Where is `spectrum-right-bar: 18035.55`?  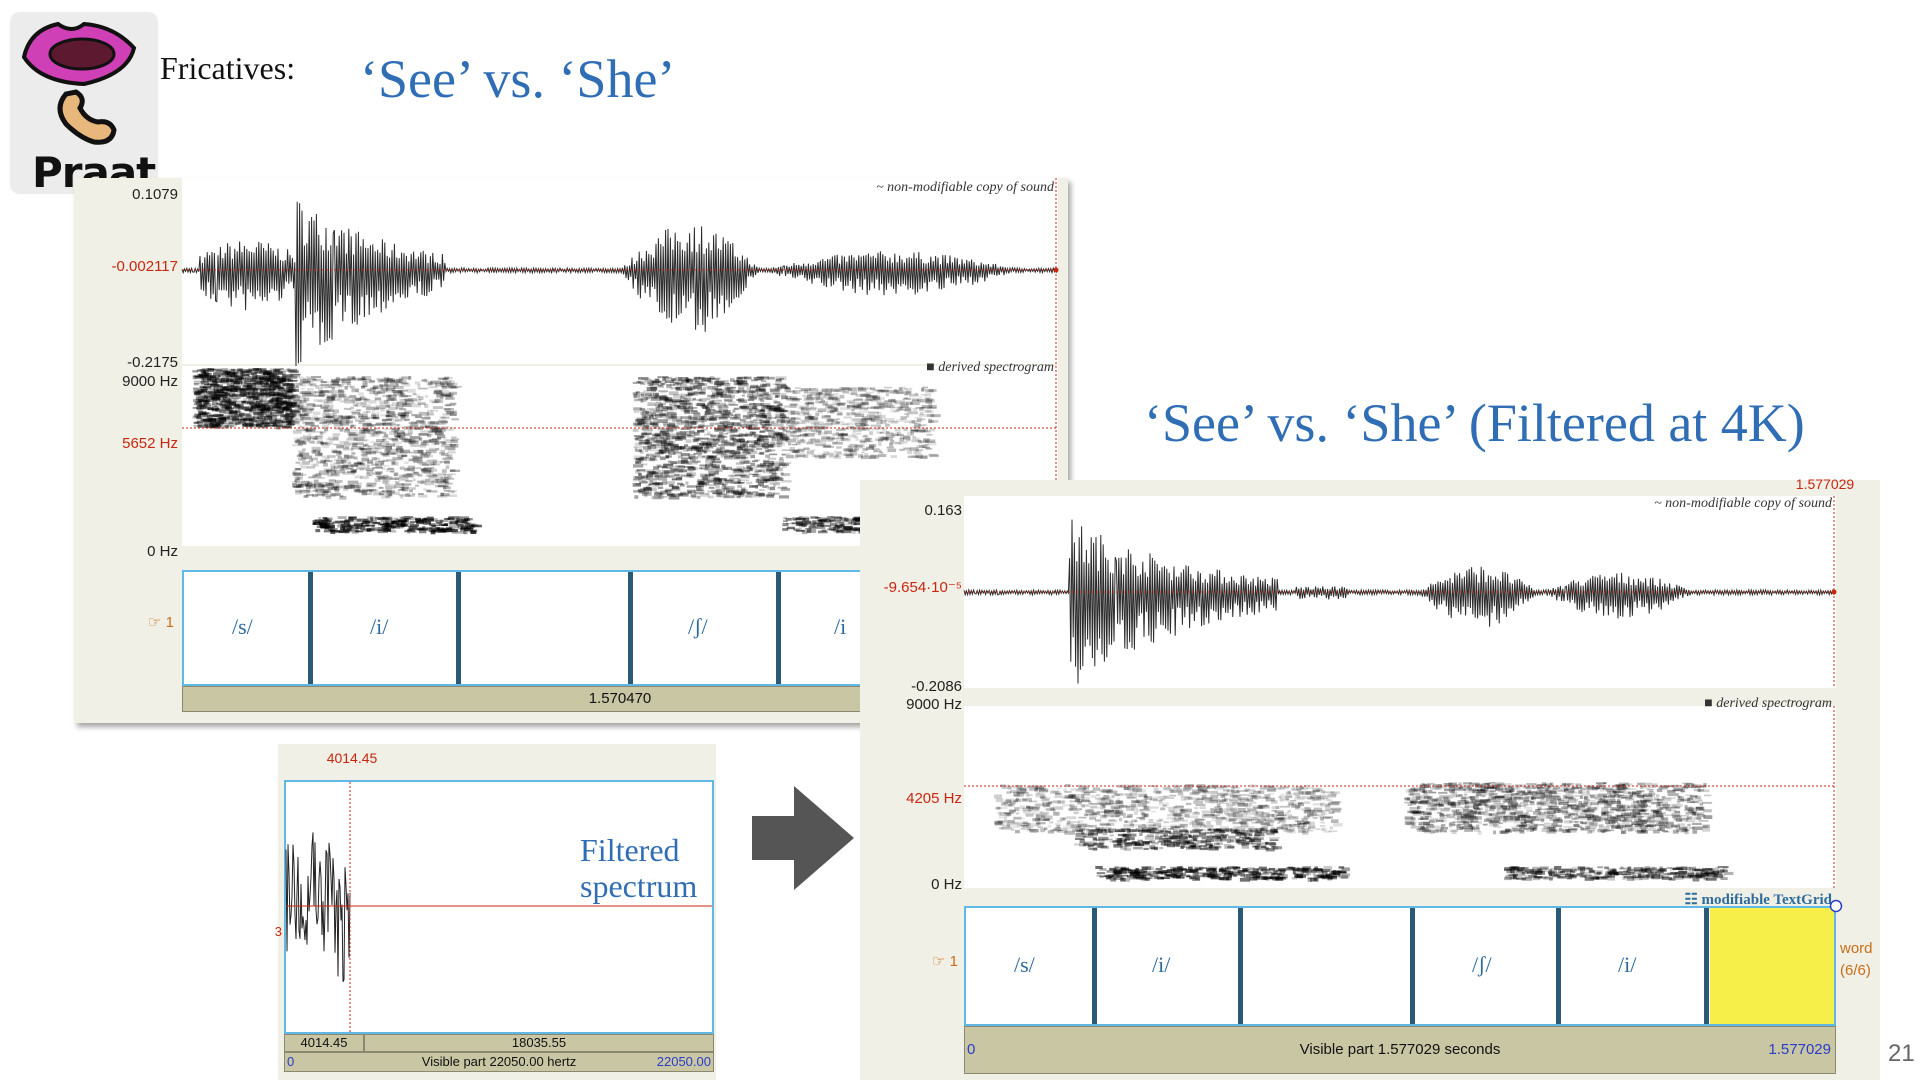 spectrum-right-bar: 18035.55 is located at coordinates (539, 1043).